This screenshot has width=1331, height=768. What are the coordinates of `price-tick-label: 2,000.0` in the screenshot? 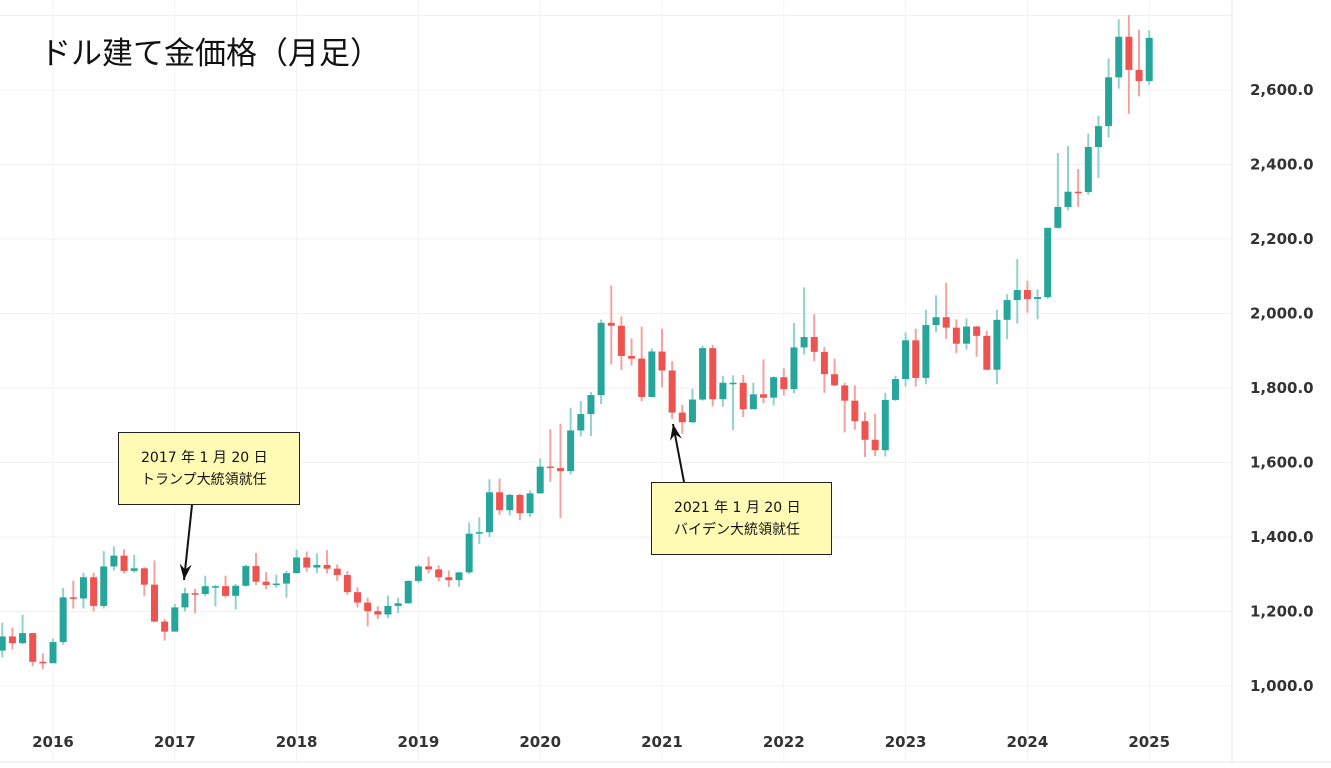 It's located at (1282, 314).